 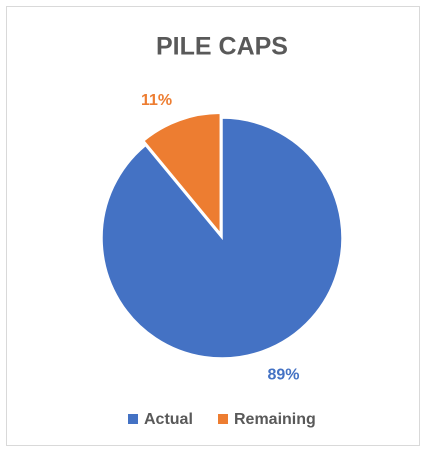 I want to click on legend-label: Actual, so click(x=168, y=419).